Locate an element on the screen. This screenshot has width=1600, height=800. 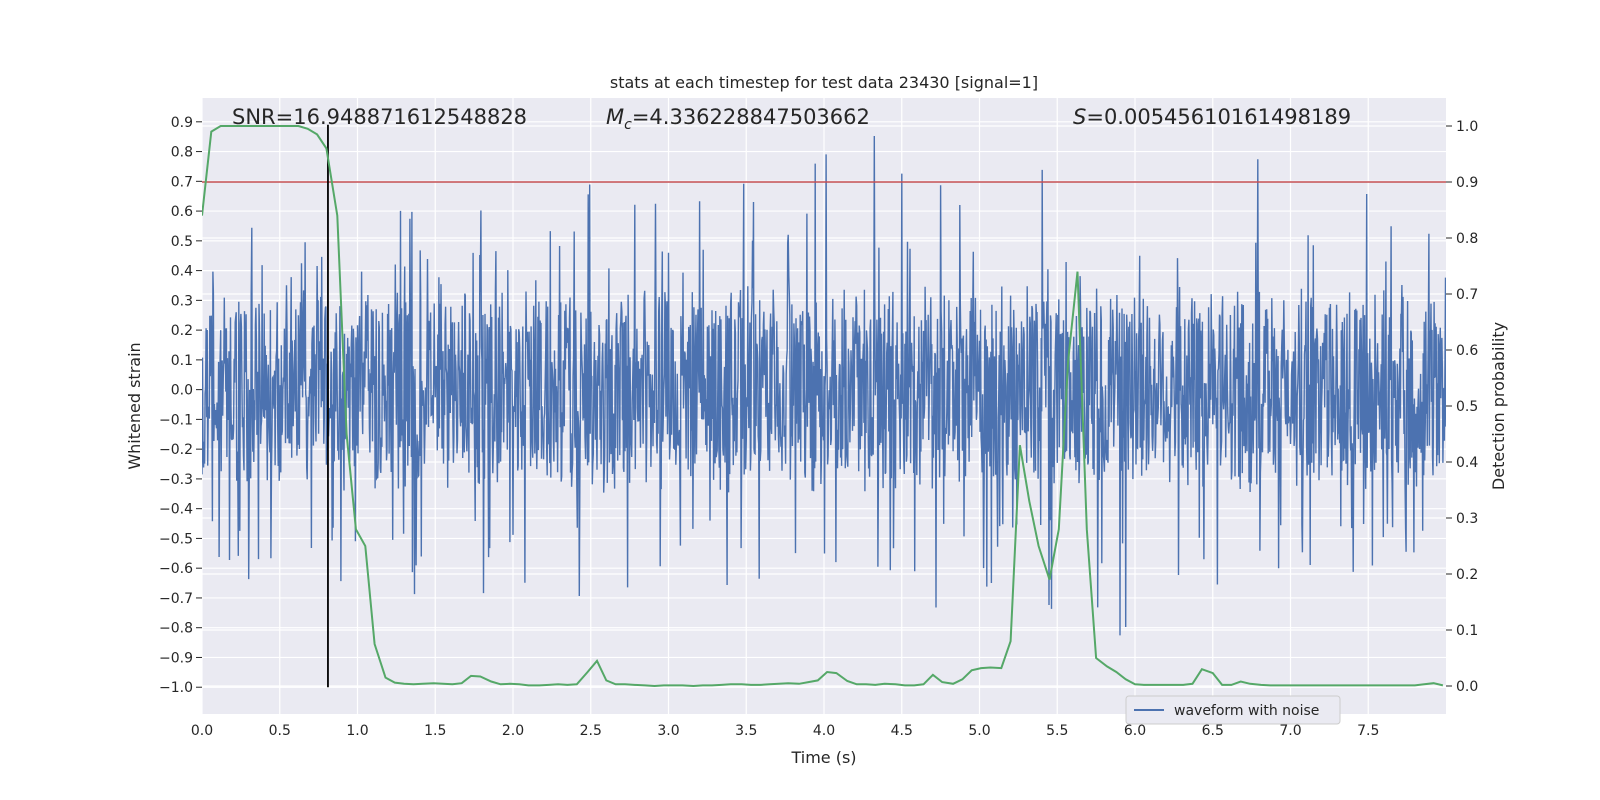
x-tick-label: 2.5 is located at coordinates (591, 731).